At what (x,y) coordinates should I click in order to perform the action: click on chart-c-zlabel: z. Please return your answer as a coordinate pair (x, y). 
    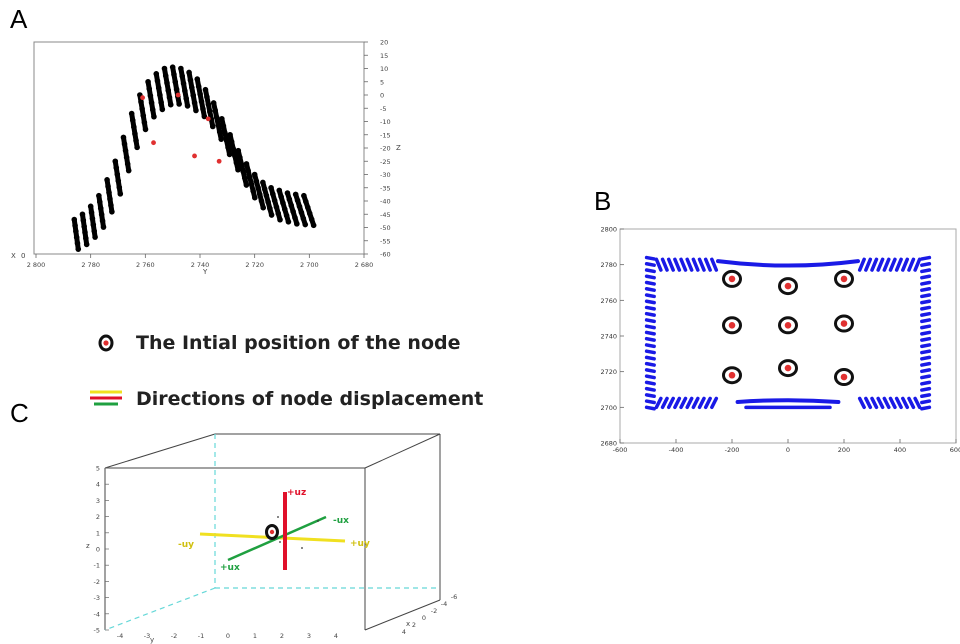
    Looking at the image, I should click on (88, 546).